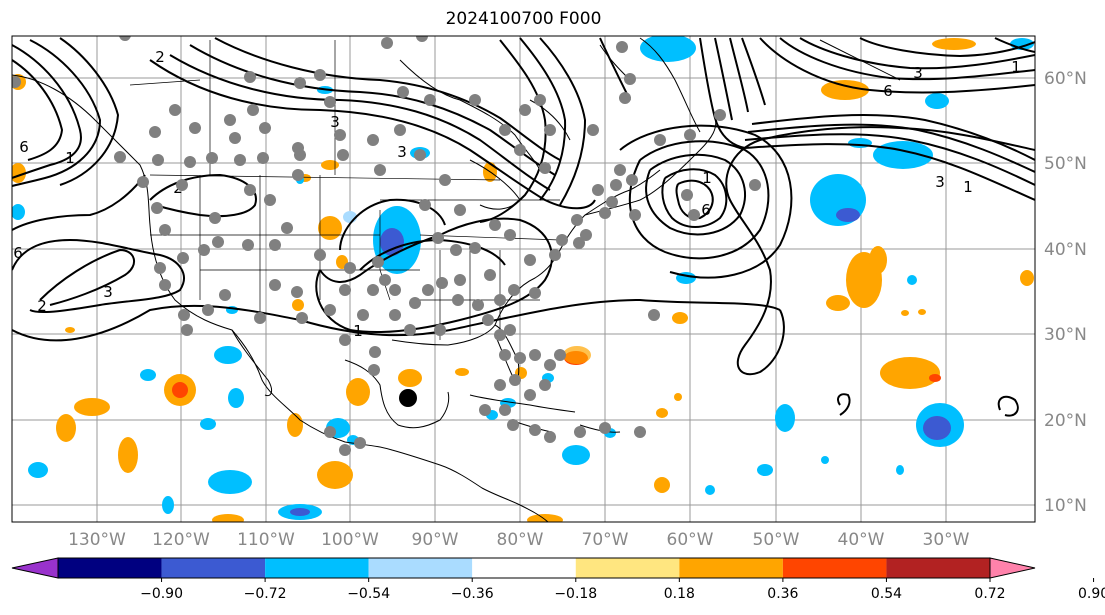 The height and width of the screenshot is (615, 1105). I want to click on longitude-label: 90°W, so click(435, 540).